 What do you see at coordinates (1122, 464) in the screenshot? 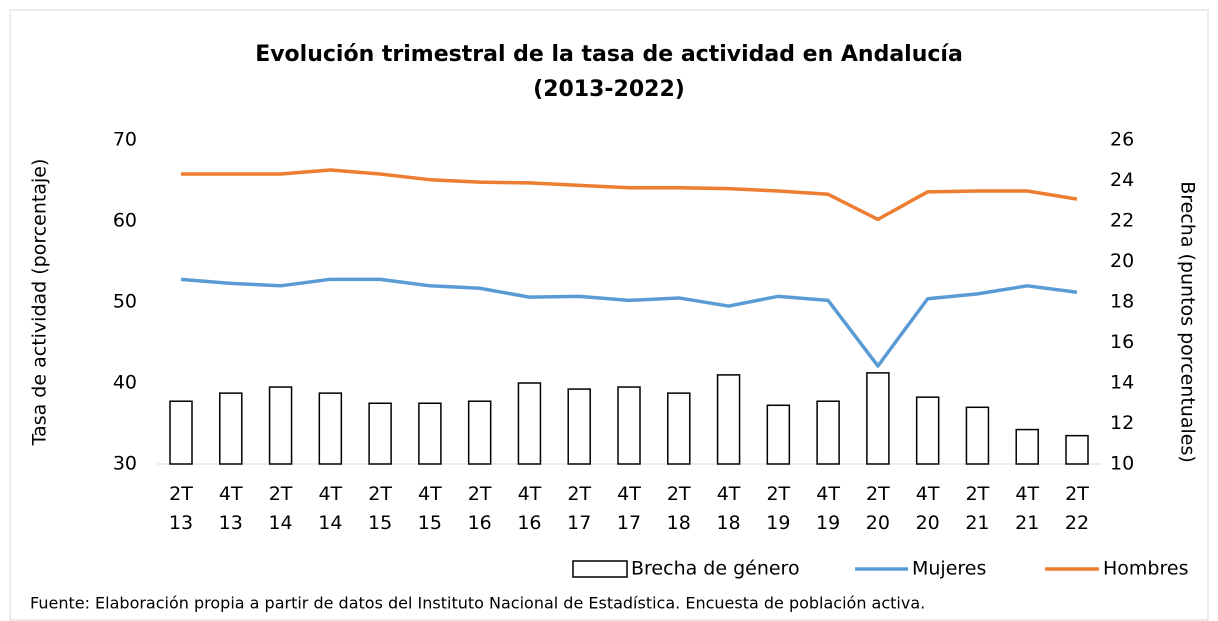
I see `y2-tick-label: 10` at bounding box center [1122, 464].